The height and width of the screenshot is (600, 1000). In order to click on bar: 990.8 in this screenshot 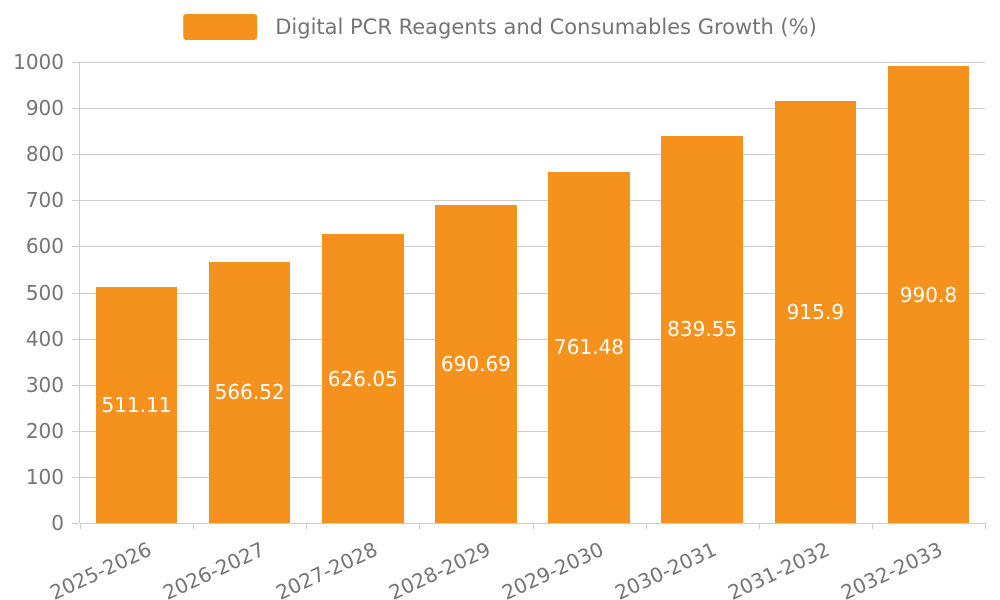, I will do `click(928, 294)`.